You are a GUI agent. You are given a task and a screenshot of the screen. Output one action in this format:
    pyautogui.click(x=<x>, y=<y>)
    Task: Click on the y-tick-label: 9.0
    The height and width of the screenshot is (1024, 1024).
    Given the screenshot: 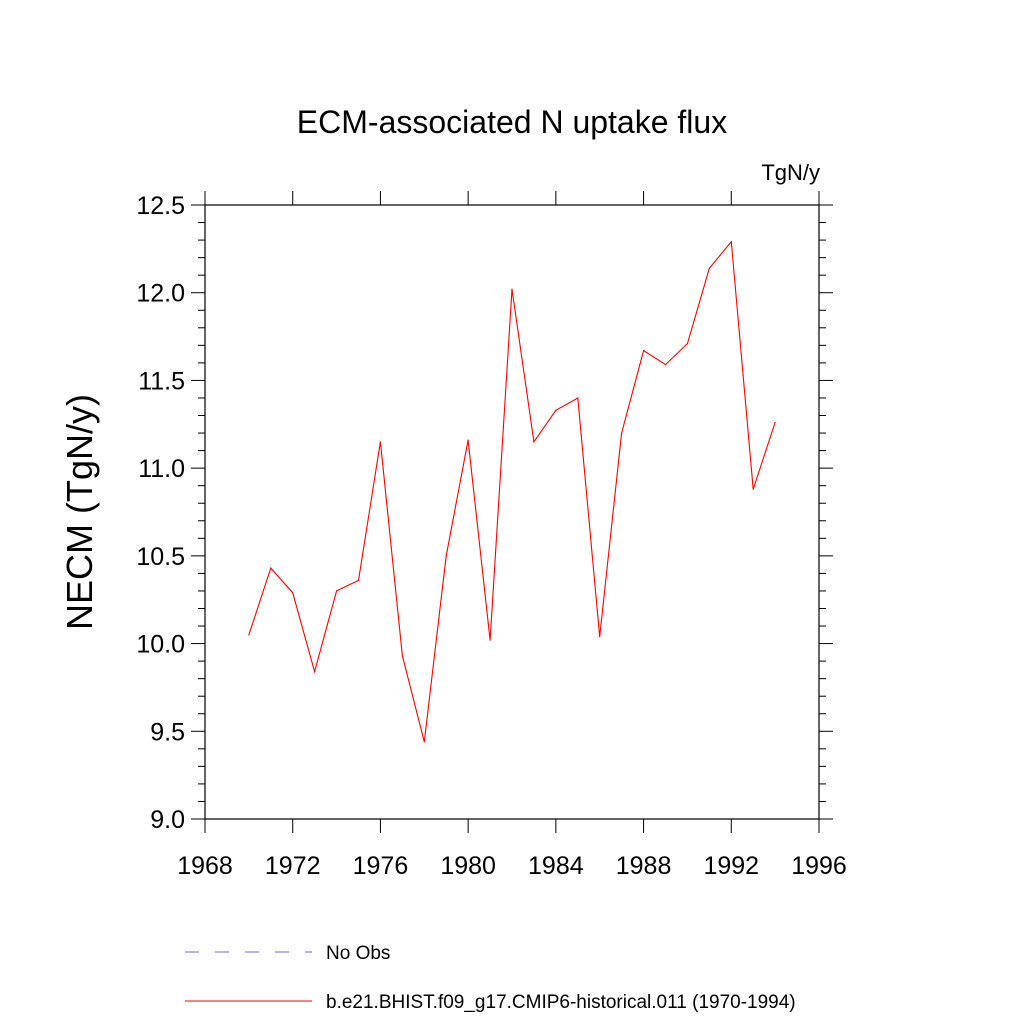 What is the action you would take?
    pyautogui.click(x=167, y=820)
    